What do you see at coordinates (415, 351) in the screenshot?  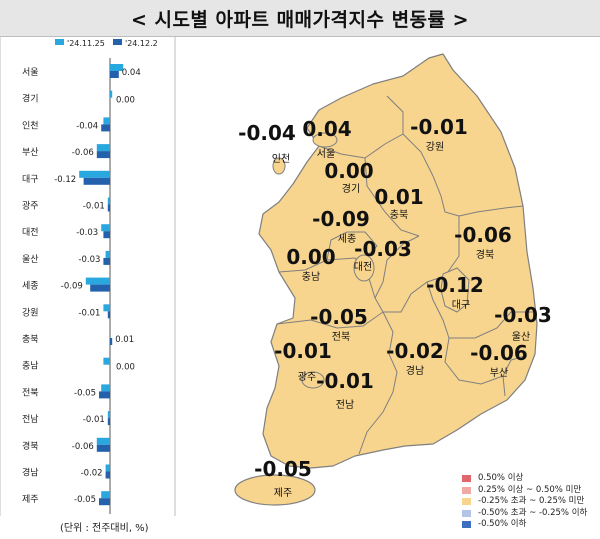 I see `region-value: -0.02` at bounding box center [415, 351].